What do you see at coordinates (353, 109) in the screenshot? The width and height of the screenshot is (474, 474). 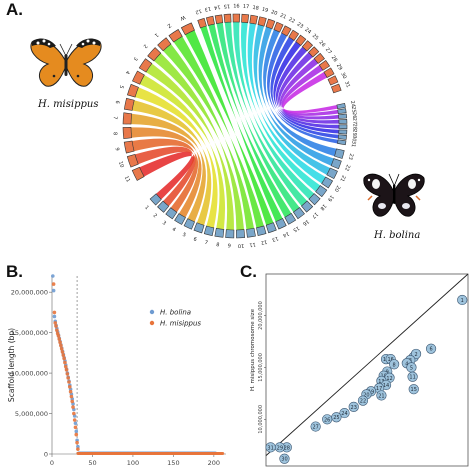 I see `chromosome-label-bolina-right-25: 25` at bounding box center [353, 109].